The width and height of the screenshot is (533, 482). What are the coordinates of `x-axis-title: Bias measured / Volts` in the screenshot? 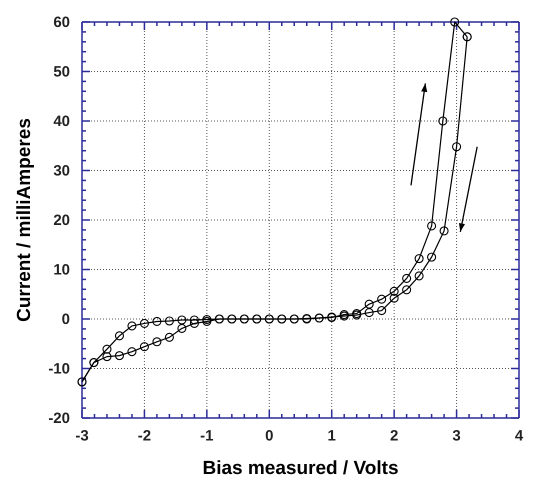 It's located at (300, 468).